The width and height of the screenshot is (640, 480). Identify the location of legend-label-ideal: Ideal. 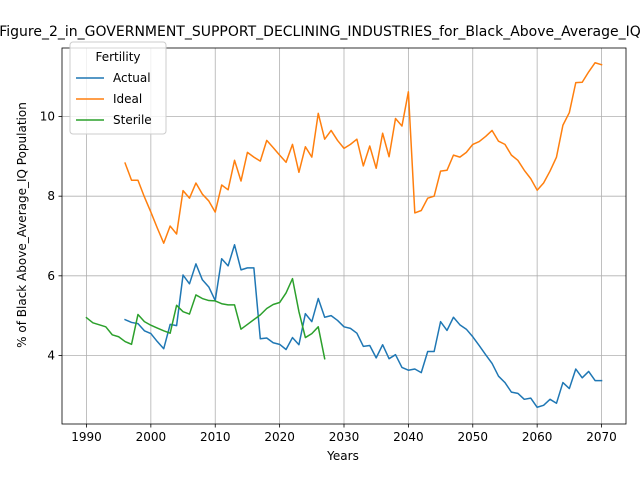
(127, 99).